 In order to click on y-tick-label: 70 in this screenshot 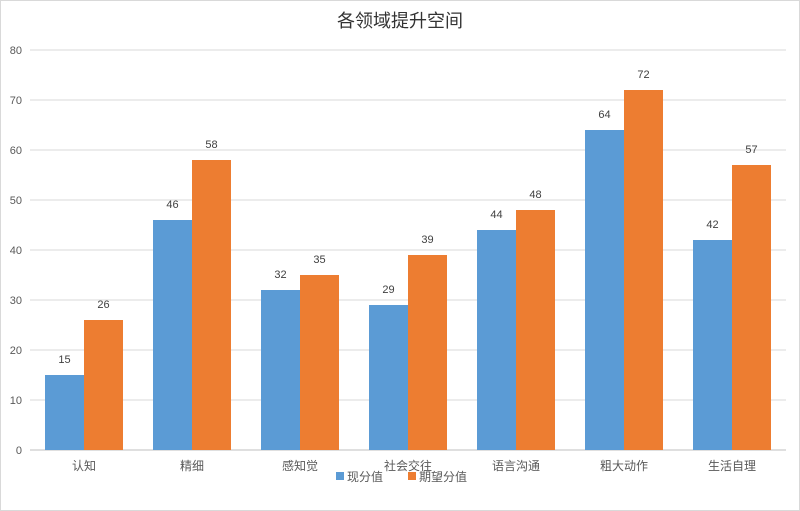, I will do `click(16, 101)`.